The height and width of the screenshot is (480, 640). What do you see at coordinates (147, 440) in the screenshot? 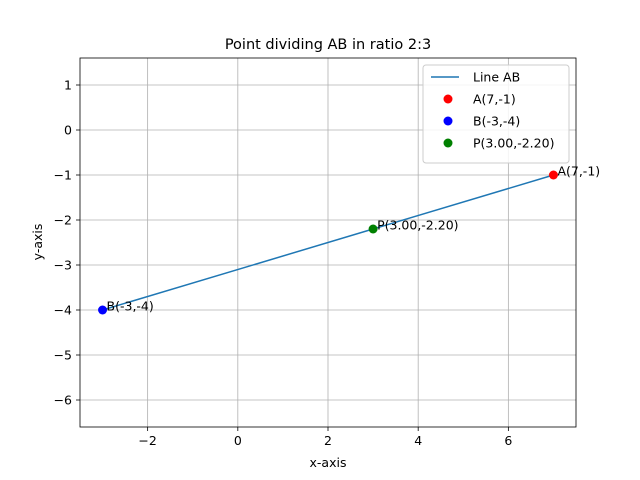
I see `x-tick-label: −2` at bounding box center [147, 440].